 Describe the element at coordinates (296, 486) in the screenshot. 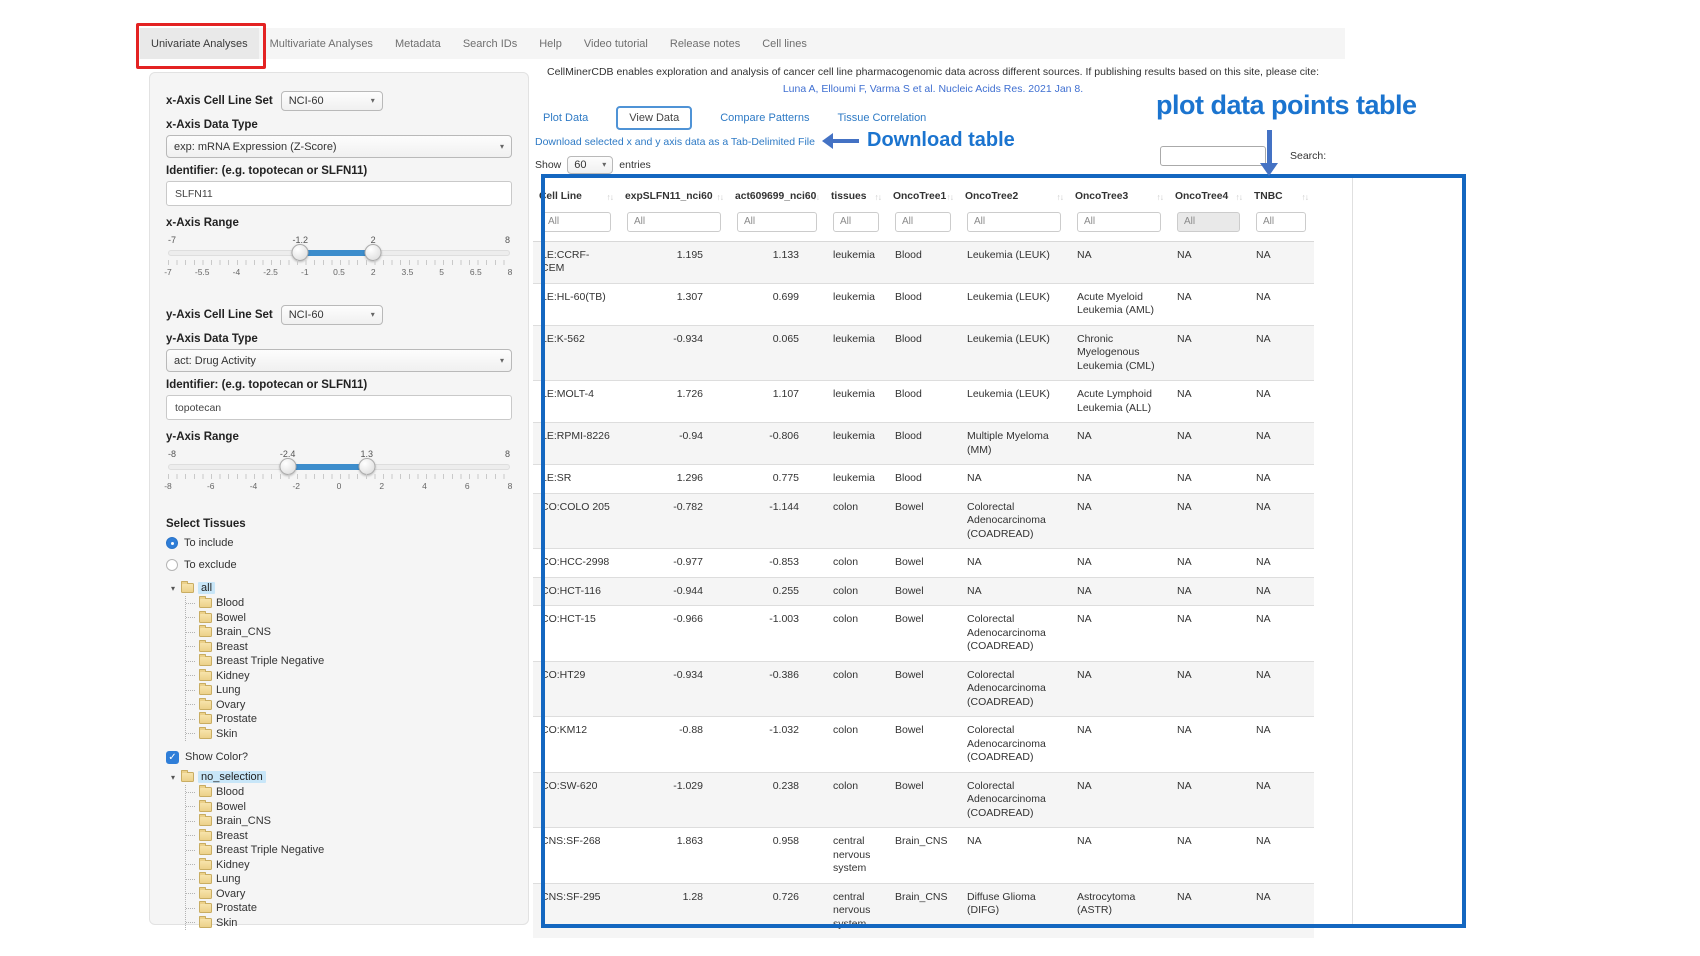

I see `slider-tick-label: -2` at that location.